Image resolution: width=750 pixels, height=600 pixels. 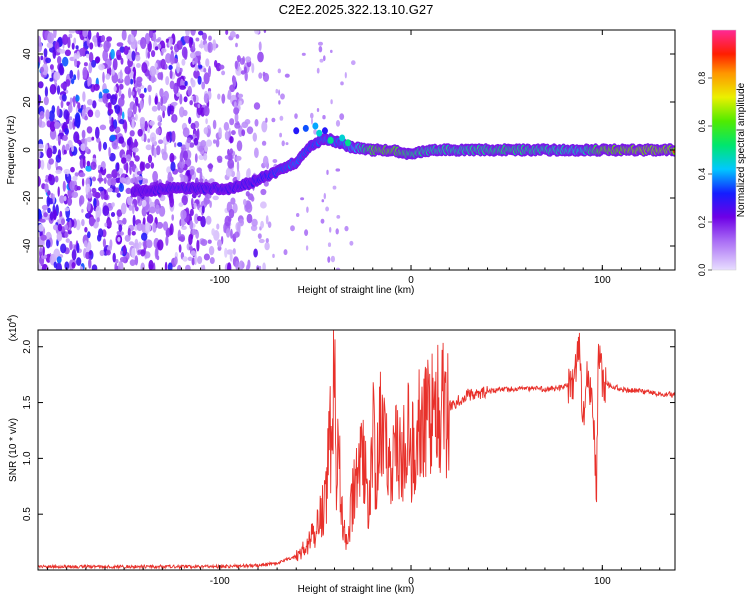 I want to click on y-tick-label: 1.5, so click(x=27, y=402).